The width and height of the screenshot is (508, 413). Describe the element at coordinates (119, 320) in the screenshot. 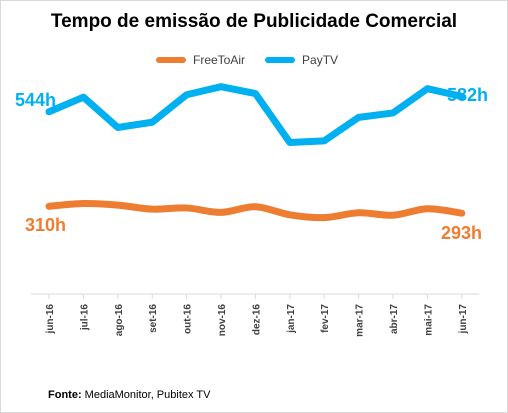

I see `x-tick-label: ago-16` at that location.